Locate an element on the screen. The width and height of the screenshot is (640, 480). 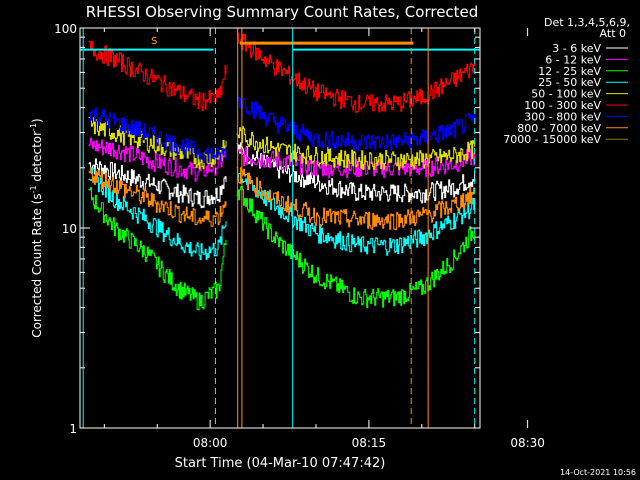
legend-label: 50 - 100 keV is located at coordinates (566, 94).